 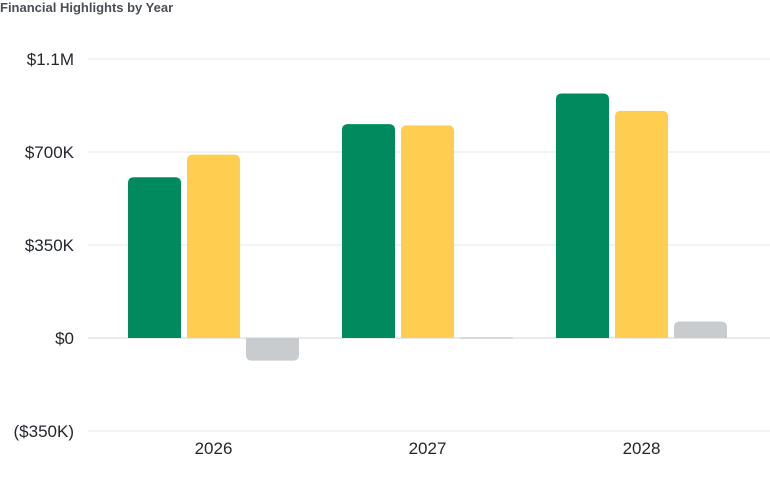 I want to click on x-tick-label-2028: 2028, so click(x=642, y=448).